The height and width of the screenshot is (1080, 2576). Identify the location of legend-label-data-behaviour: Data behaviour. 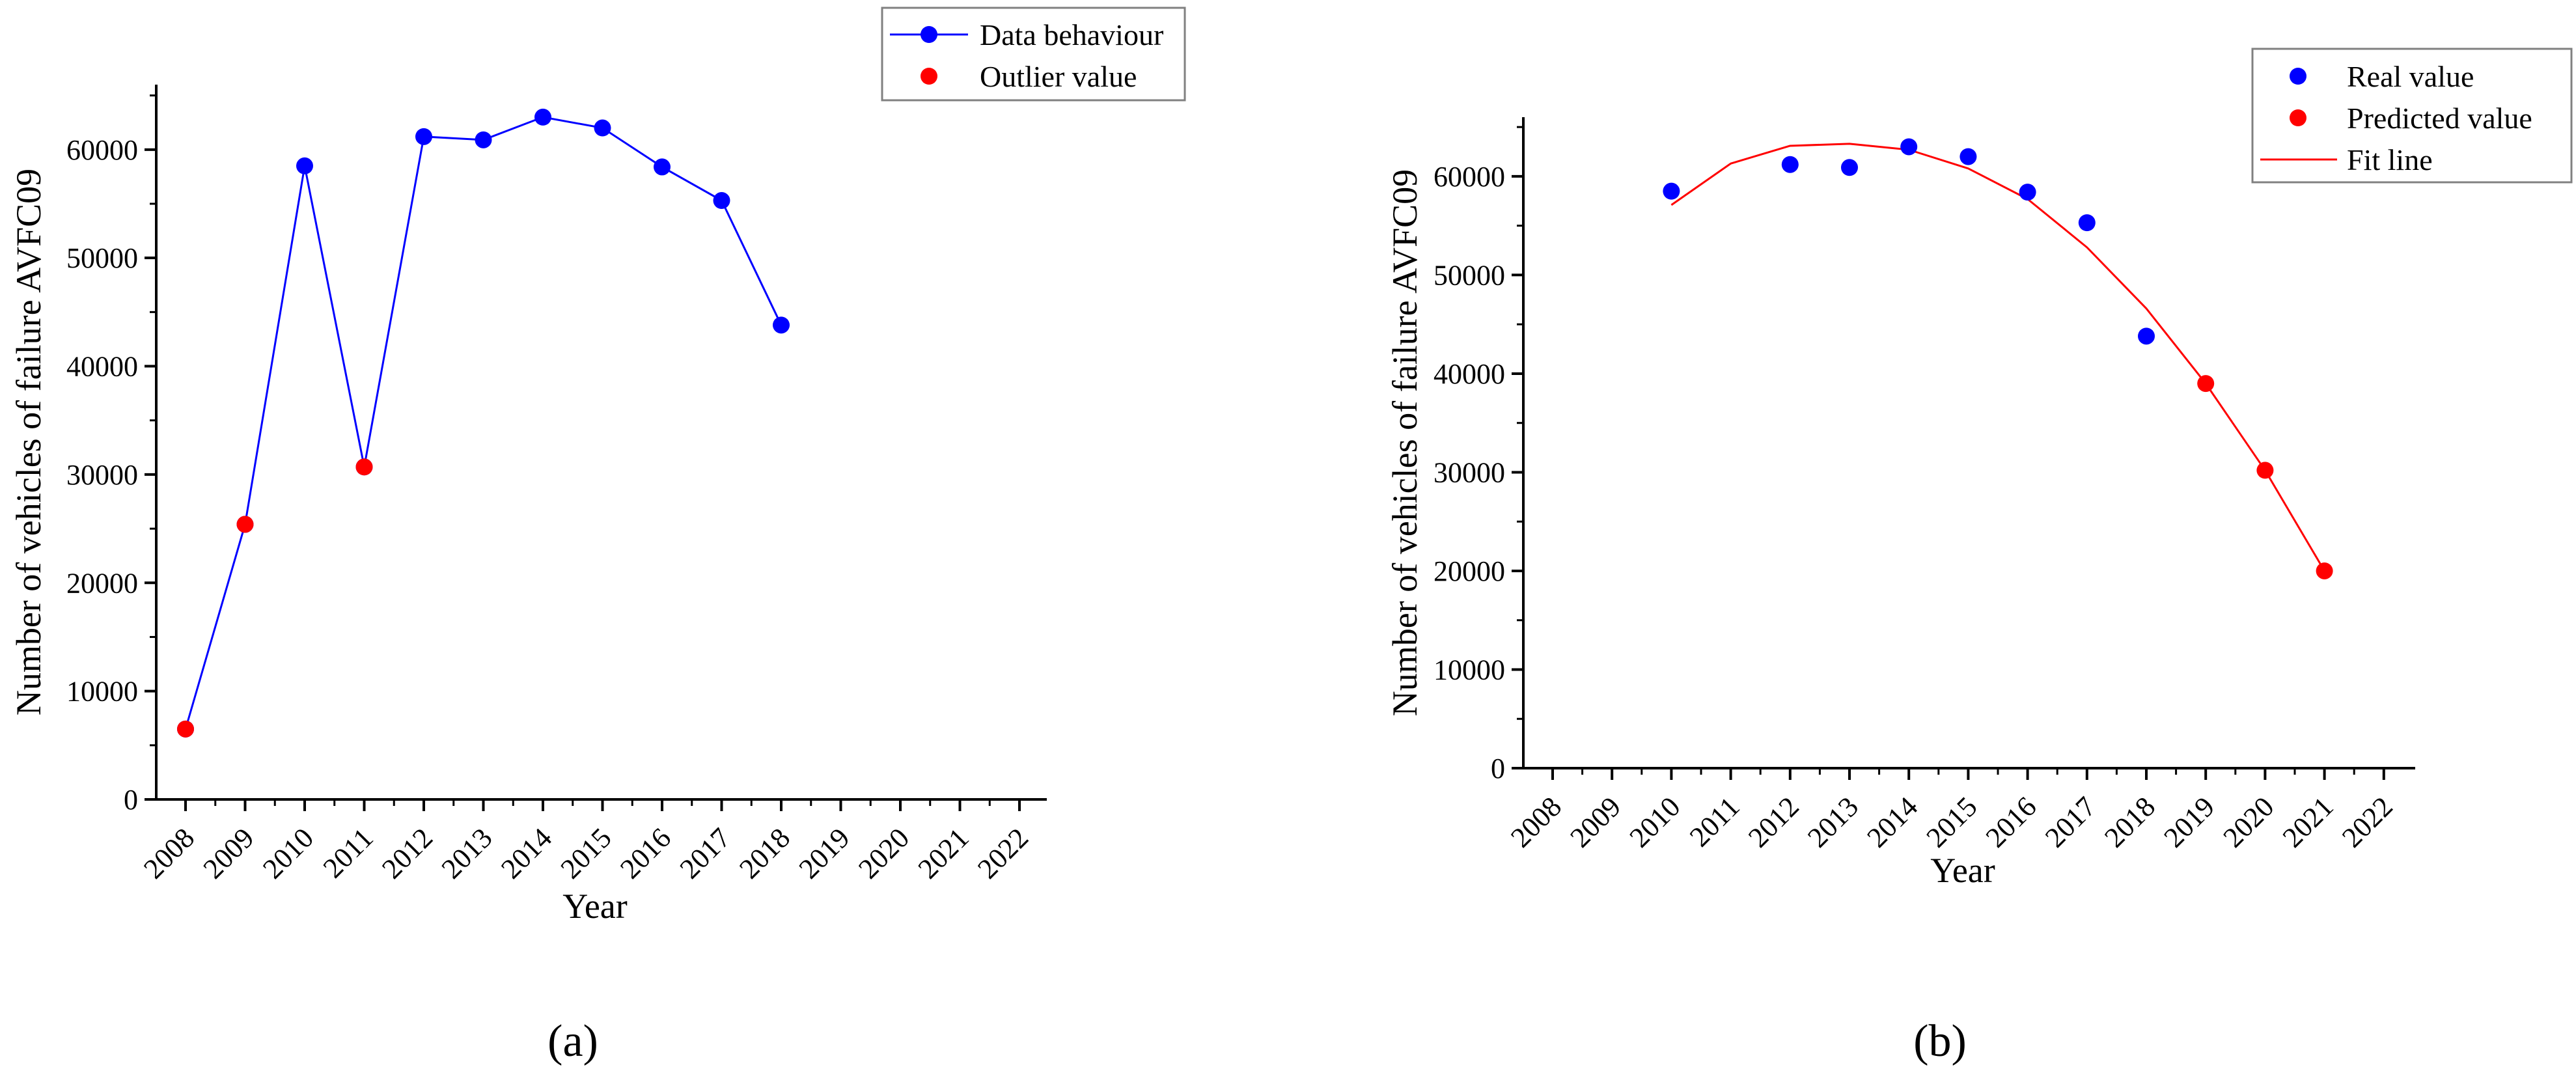
(1071, 34).